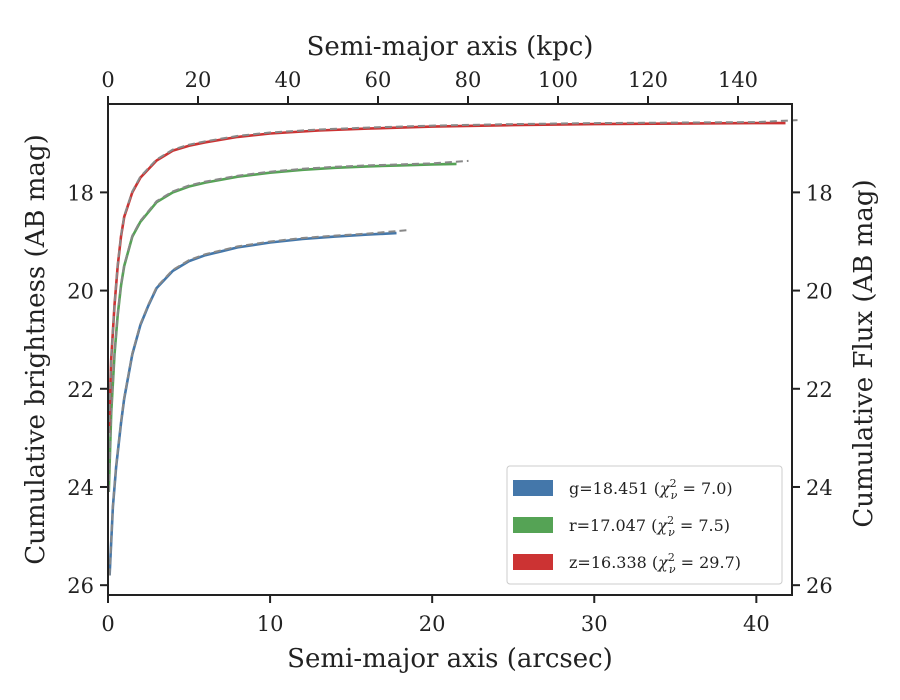 This screenshot has width=900, height=700. I want to click on x-top-tick-label: 80, so click(468, 80).